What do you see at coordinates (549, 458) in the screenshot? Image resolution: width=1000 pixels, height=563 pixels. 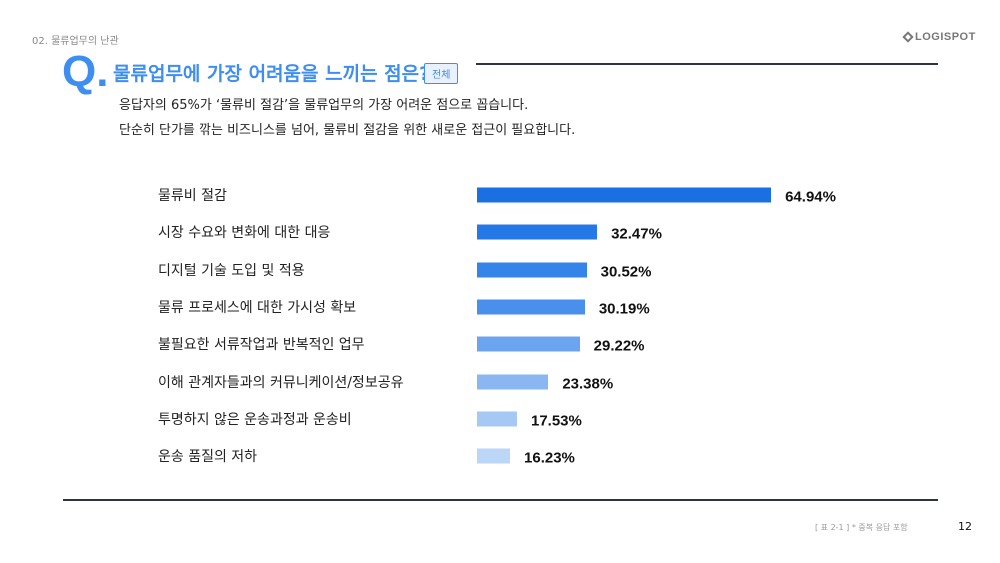 I see `value-label: 16.23%` at bounding box center [549, 458].